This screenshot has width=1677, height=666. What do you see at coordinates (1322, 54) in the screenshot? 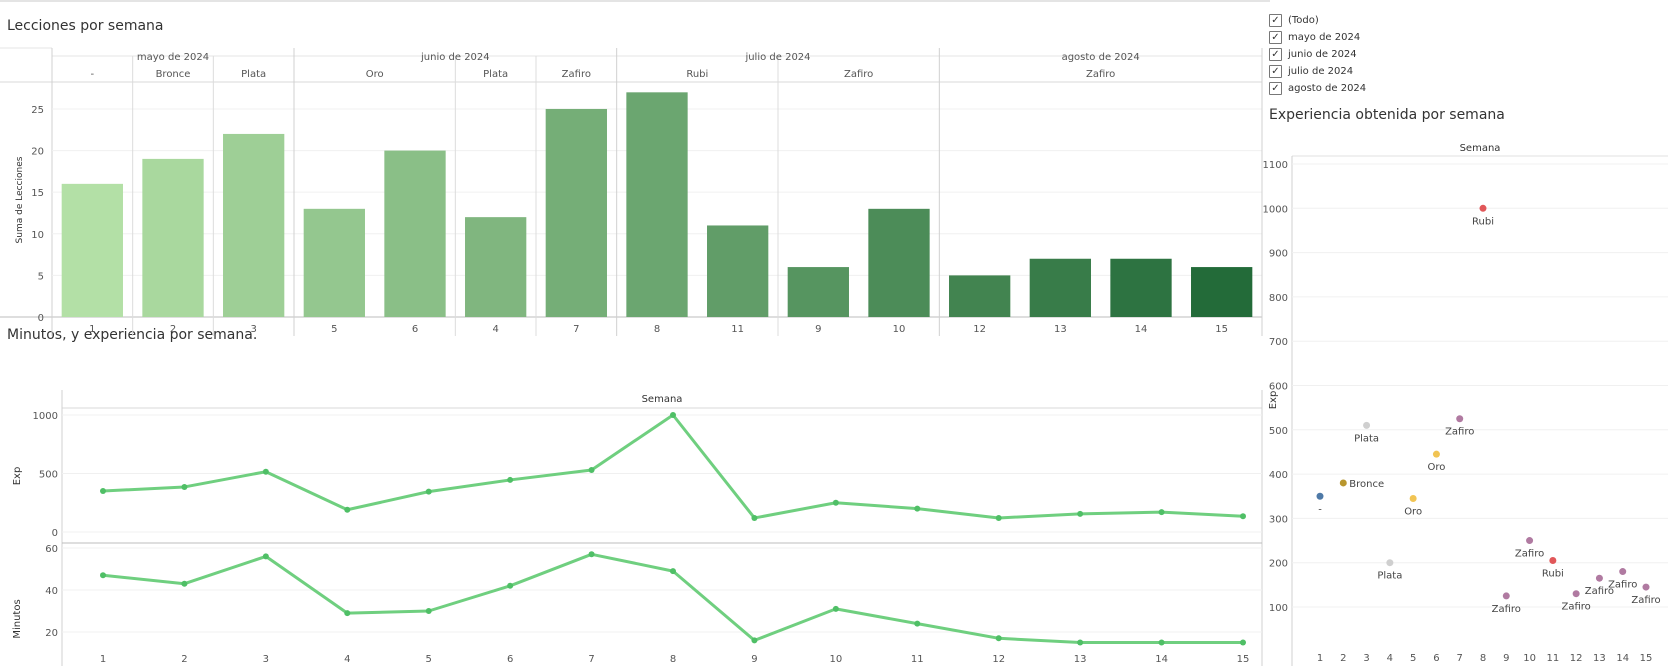
I see `filter-item-label: junio de 2024` at bounding box center [1322, 54].